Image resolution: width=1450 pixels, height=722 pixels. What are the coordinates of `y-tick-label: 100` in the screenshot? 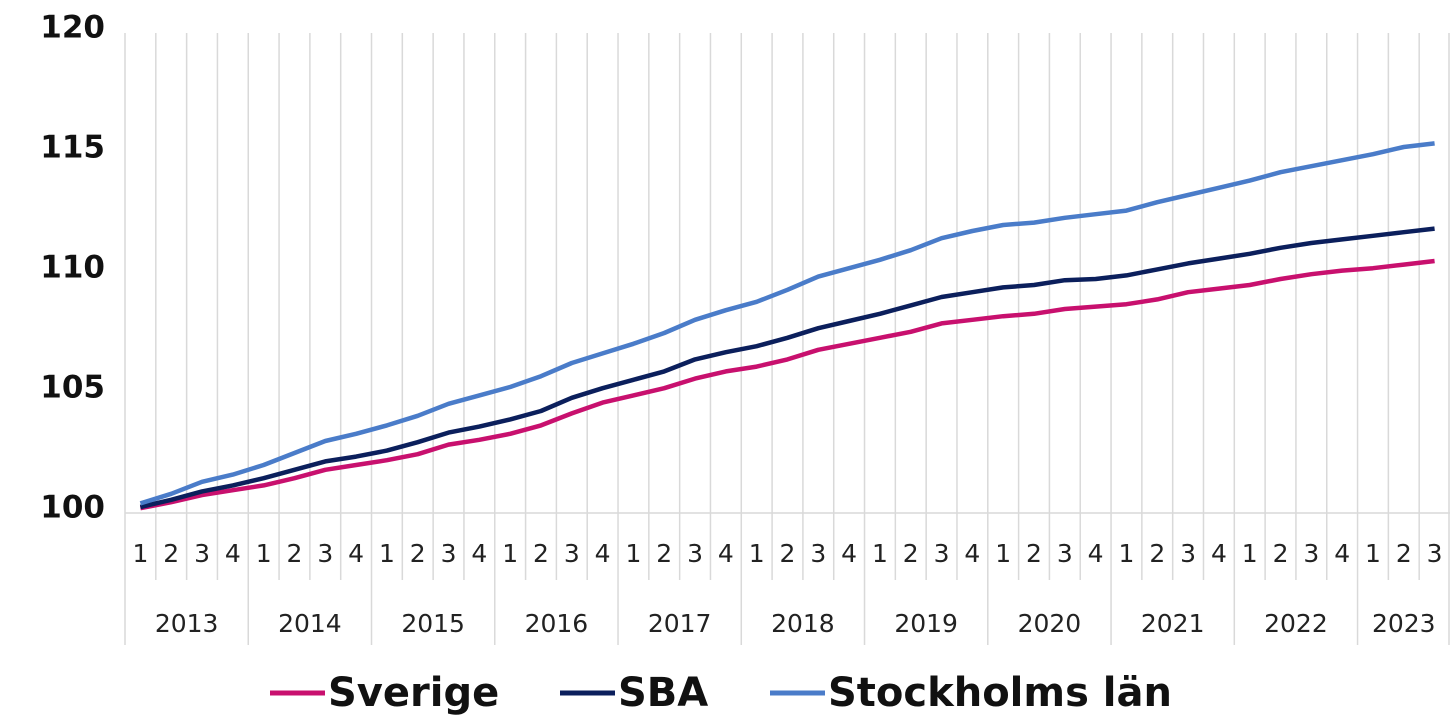 It's located at (72, 508).